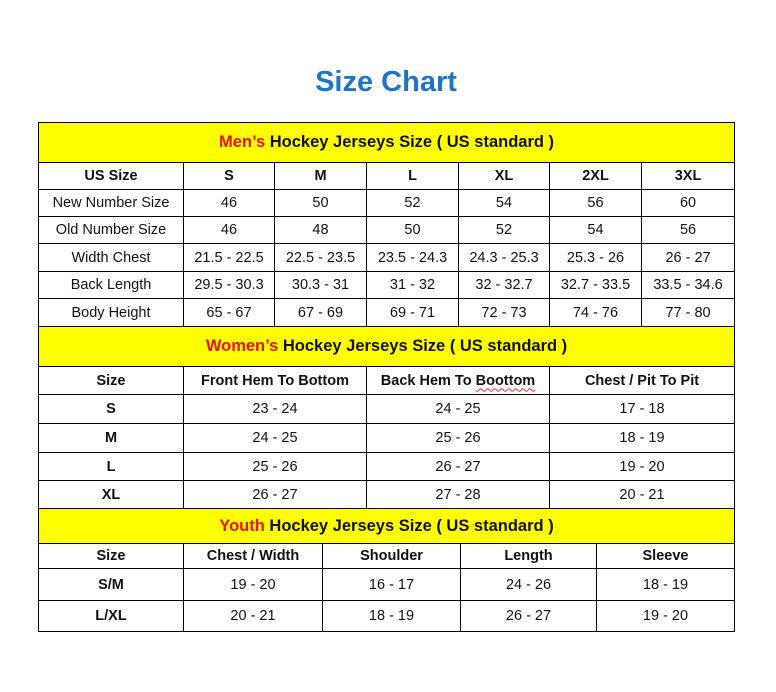 Image resolution: width=776 pixels, height=692 pixels. What do you see at coordinates (111, 312) in the screenshot?
I see `row-label: Body Height` at bounding box center [111, 312].